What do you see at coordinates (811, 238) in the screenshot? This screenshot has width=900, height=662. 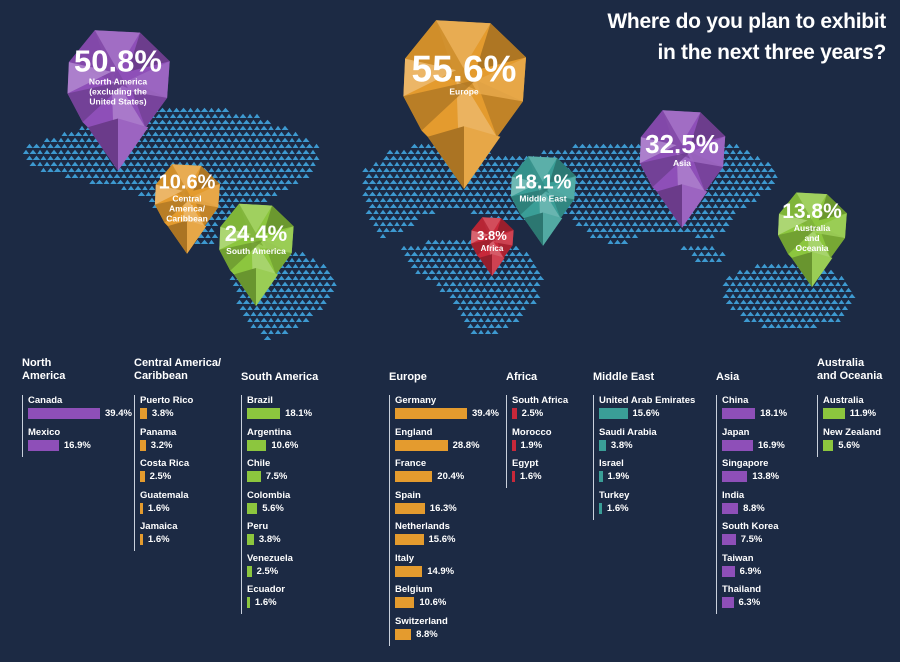 I see `pin-label: and` at bounding box center [811, 238].